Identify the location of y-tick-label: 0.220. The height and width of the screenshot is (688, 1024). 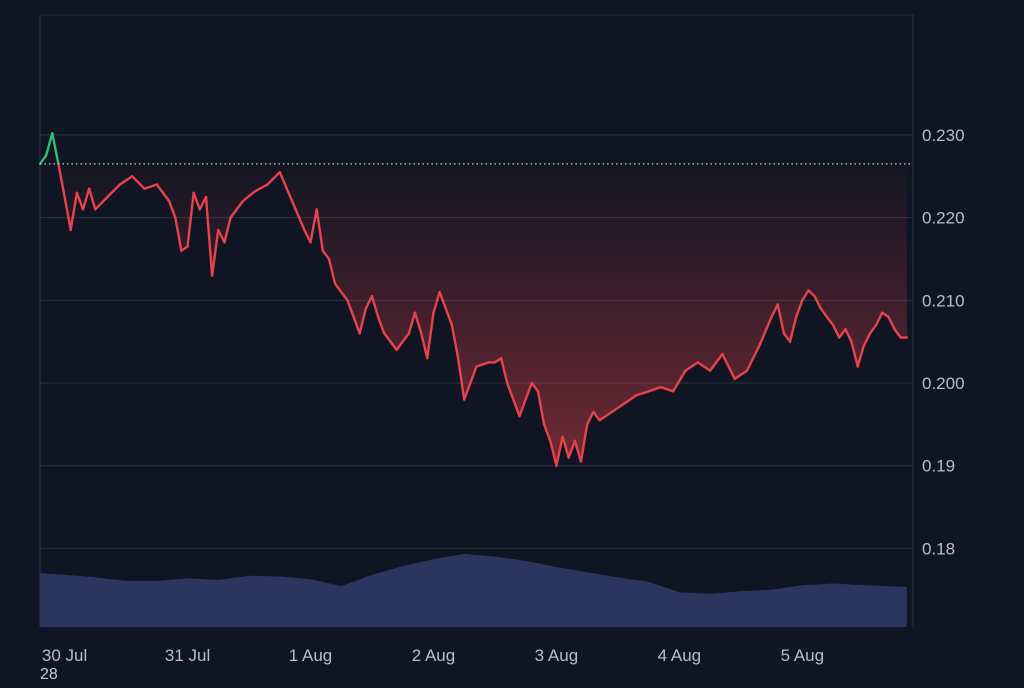
(943, 218).